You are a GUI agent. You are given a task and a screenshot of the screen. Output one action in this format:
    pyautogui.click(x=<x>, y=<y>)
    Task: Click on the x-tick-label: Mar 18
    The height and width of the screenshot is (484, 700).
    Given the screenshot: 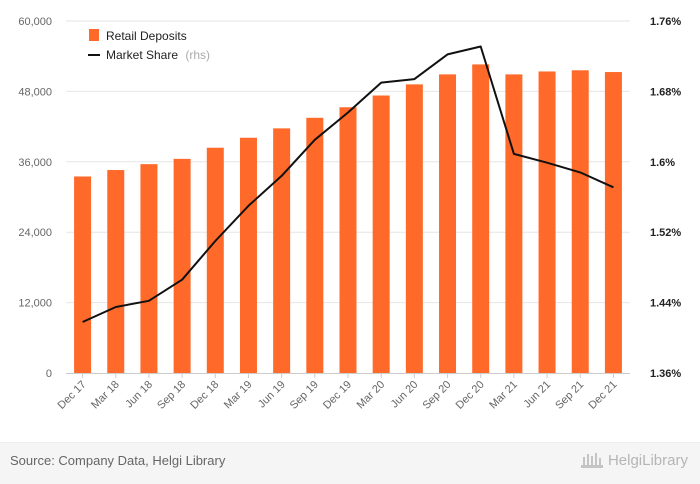 What is the action you would take?
    pyautogui.click(x=105, y=395)
    